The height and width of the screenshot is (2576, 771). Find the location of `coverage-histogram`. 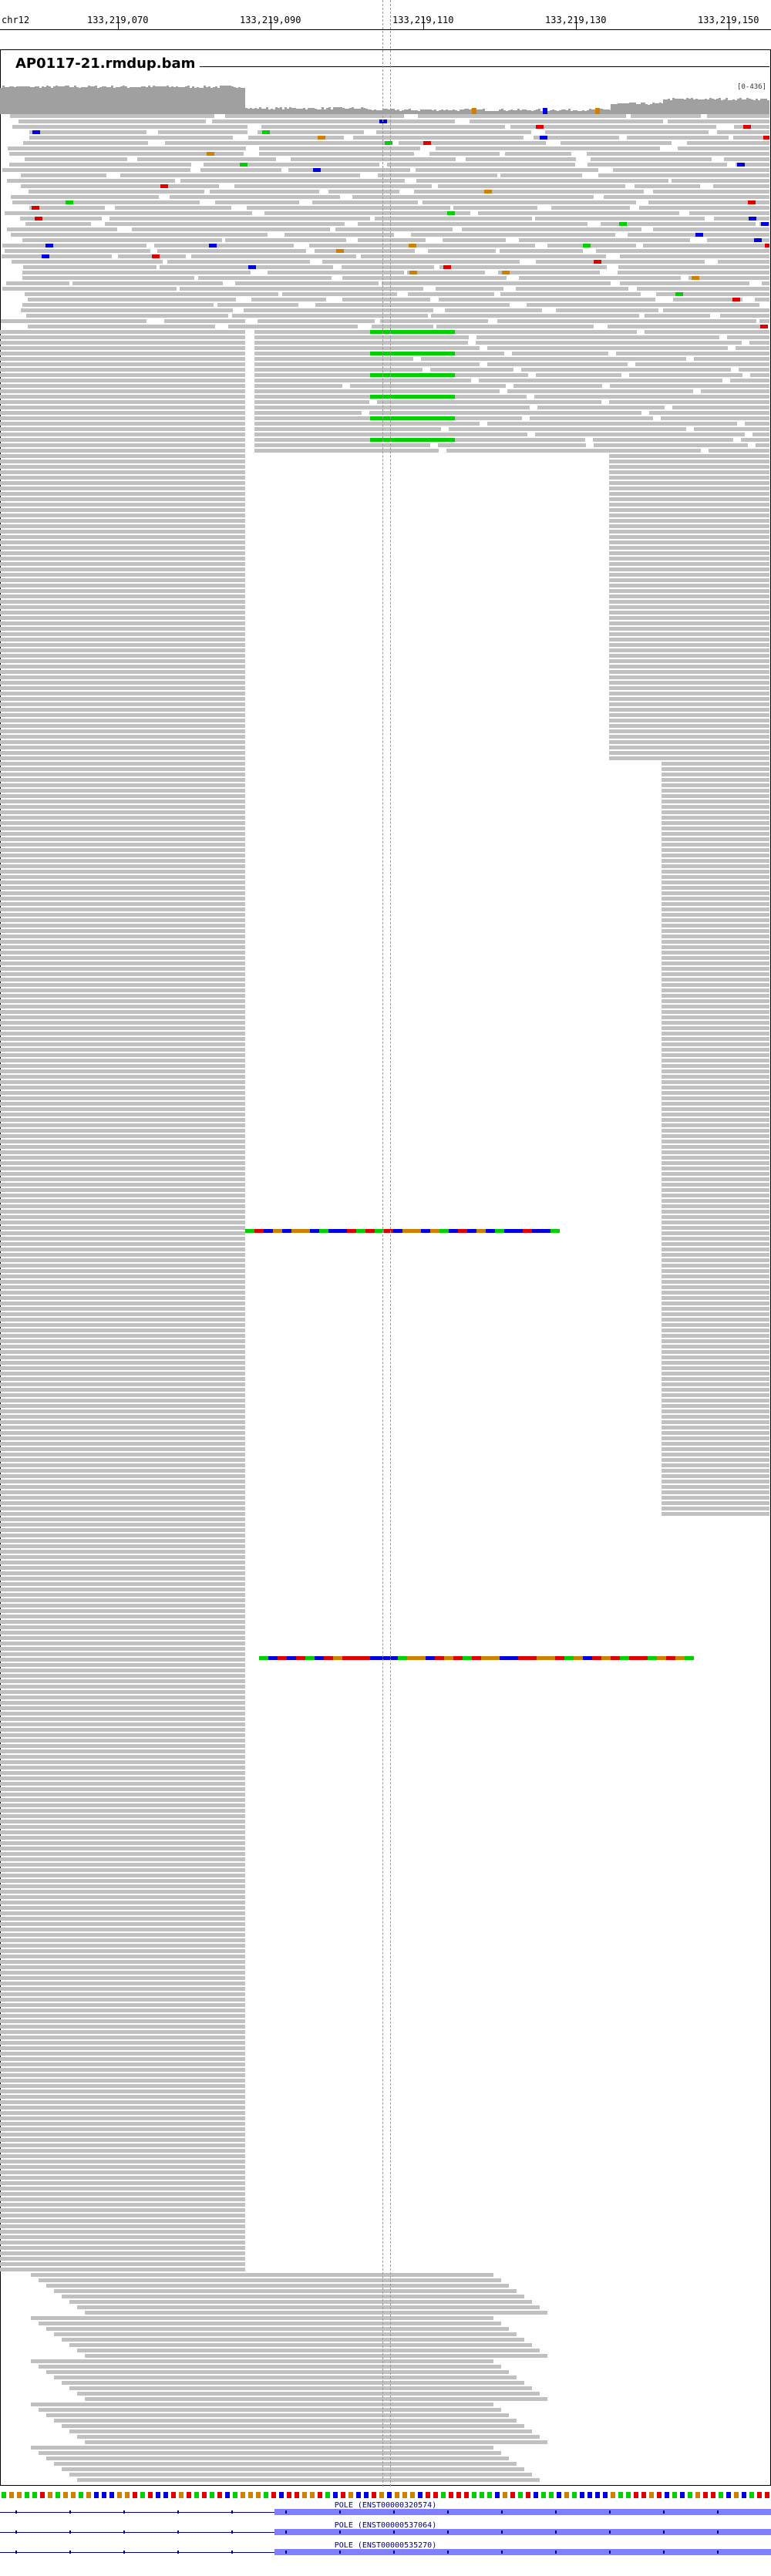

coverage-histogram is located at coordinates (385, 98).